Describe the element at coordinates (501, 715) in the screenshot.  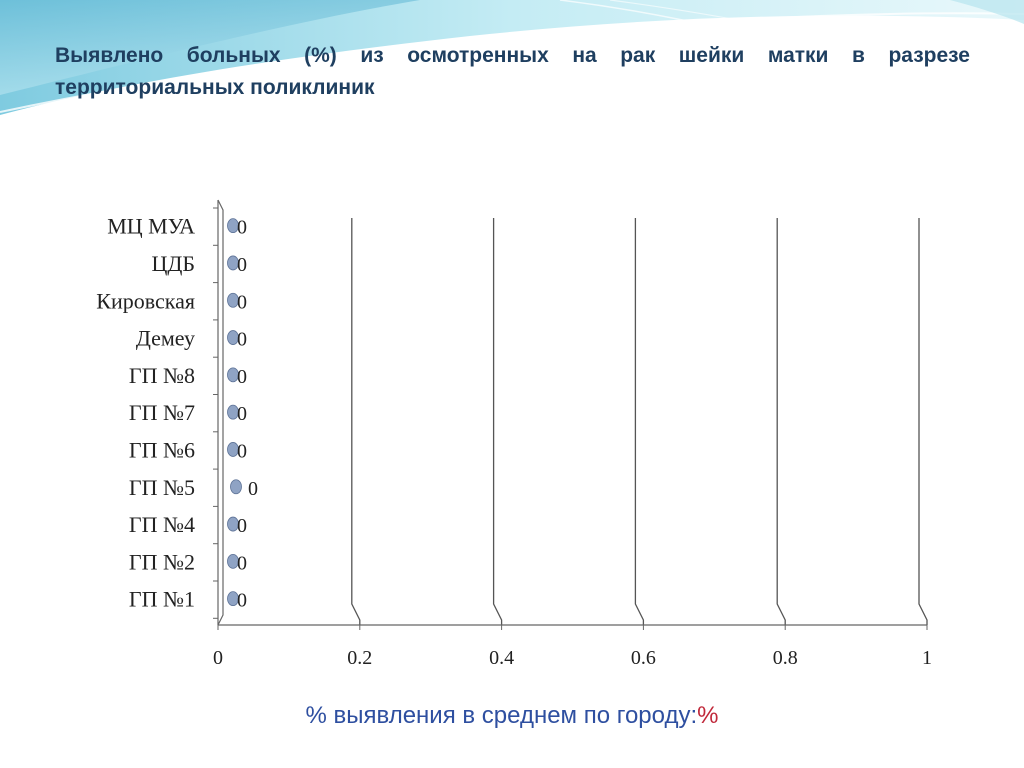
I see `city-average-label: % выявления в среднем по городу:` at that location.